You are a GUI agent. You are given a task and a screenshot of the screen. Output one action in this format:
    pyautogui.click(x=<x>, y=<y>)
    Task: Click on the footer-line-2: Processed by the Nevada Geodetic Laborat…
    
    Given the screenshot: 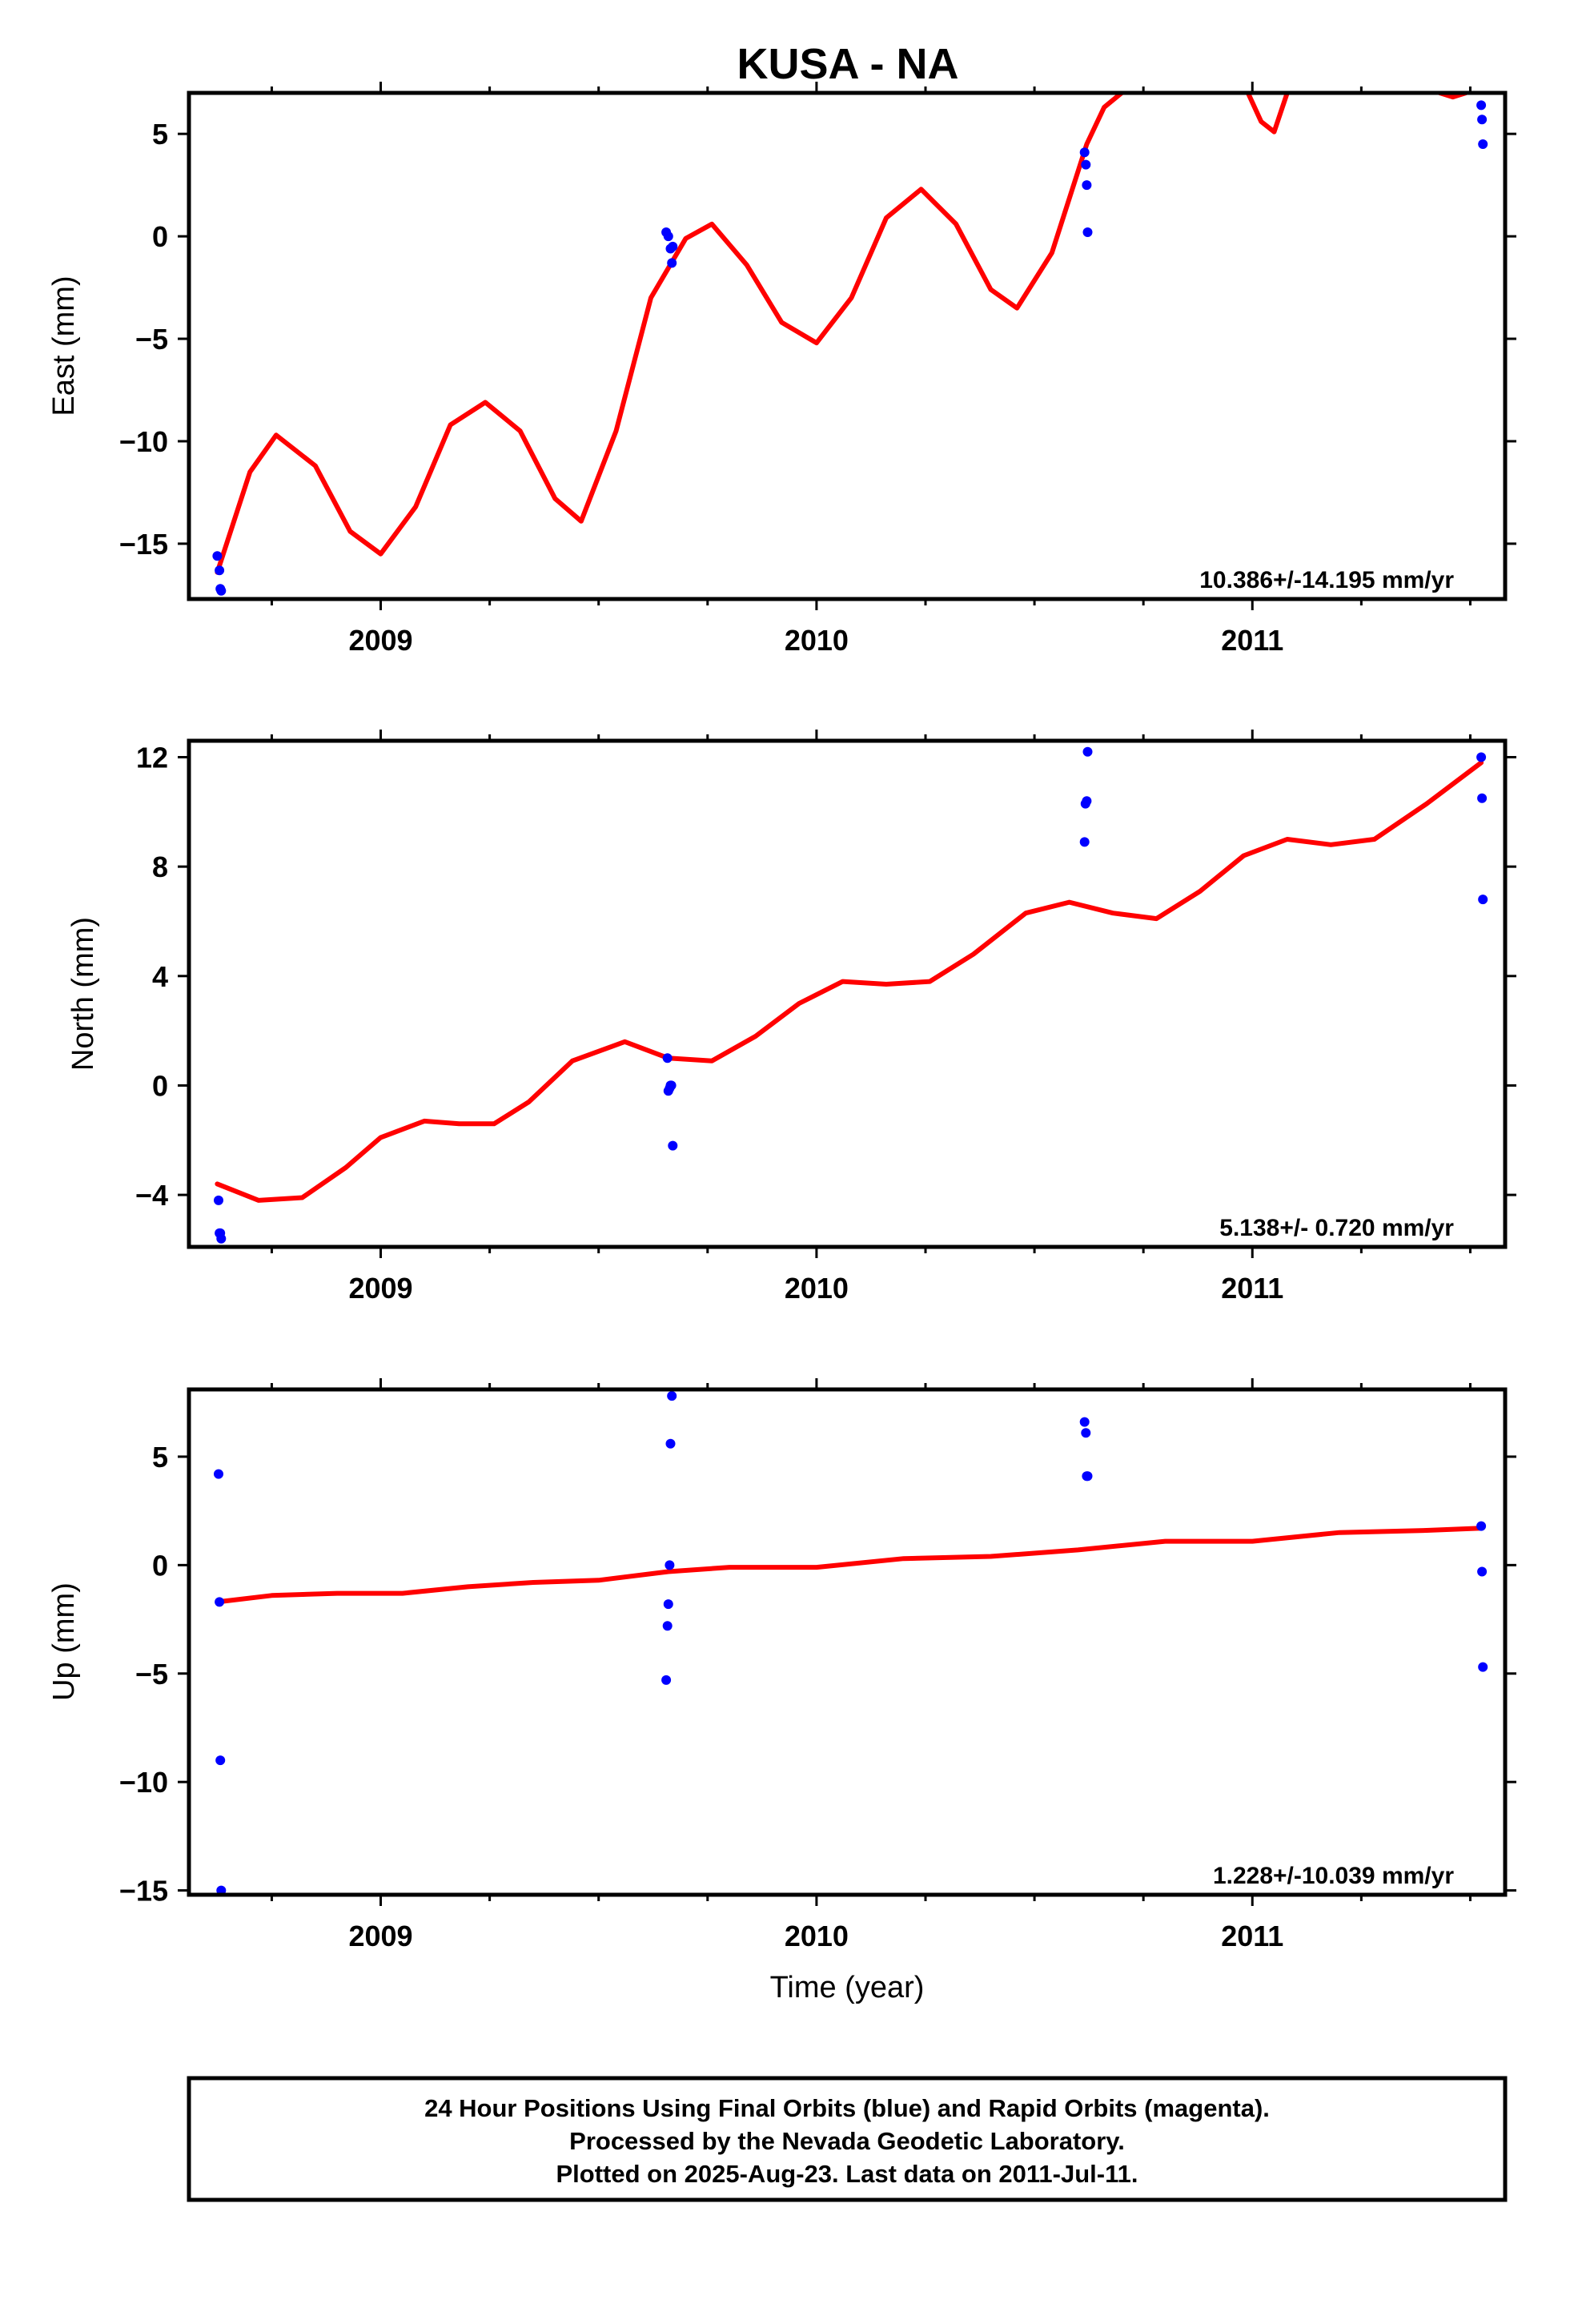 What is the action you would take?
    pyautogui.click(x=847, y=2141)
    